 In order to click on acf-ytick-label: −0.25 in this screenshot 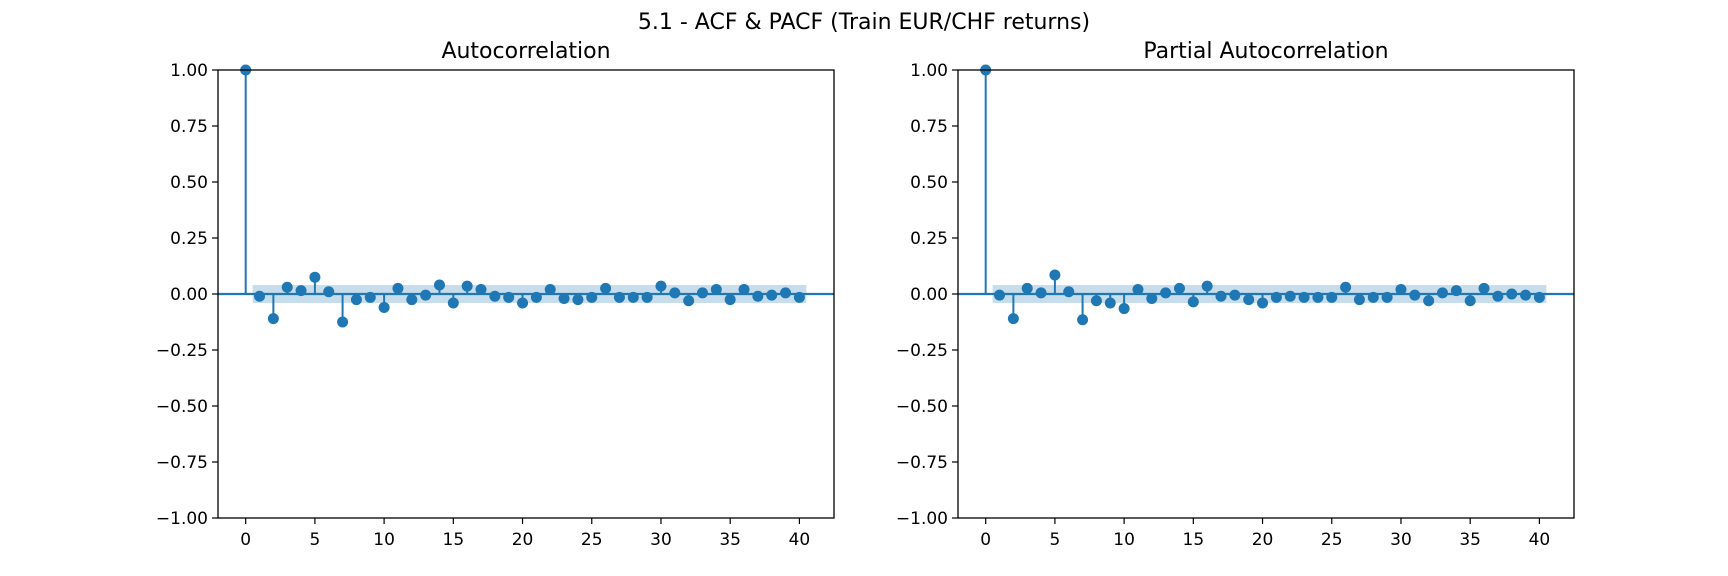, I will do `click(182, 351)`.